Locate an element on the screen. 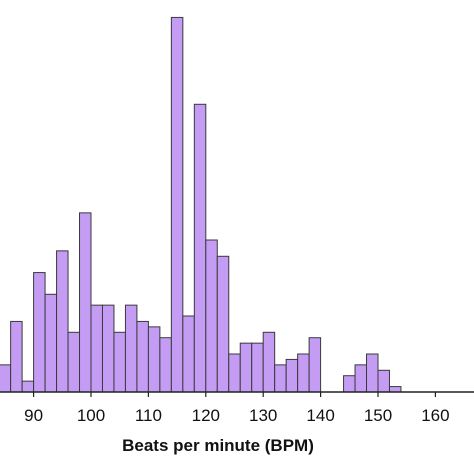  x-tick-label-90: 90 is located at coordinates (33, 415).